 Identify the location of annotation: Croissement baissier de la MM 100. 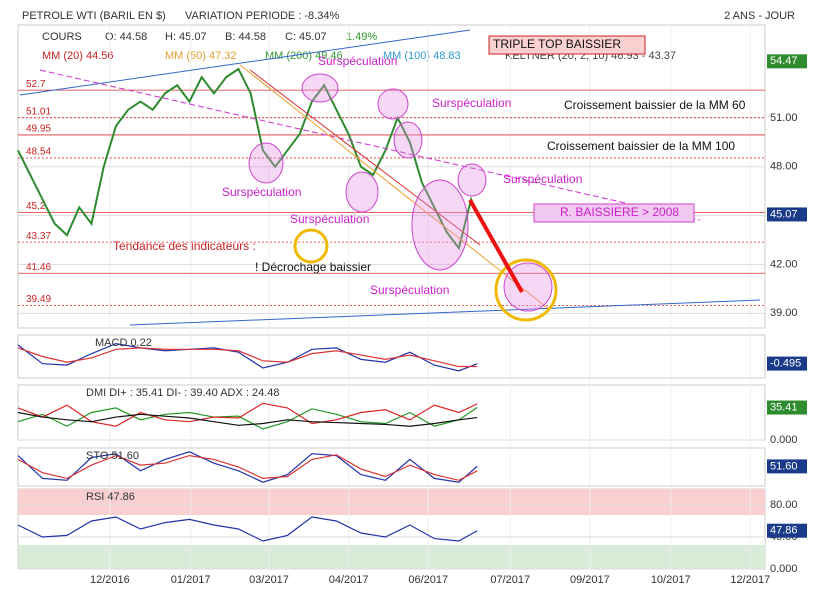
(641, 146).